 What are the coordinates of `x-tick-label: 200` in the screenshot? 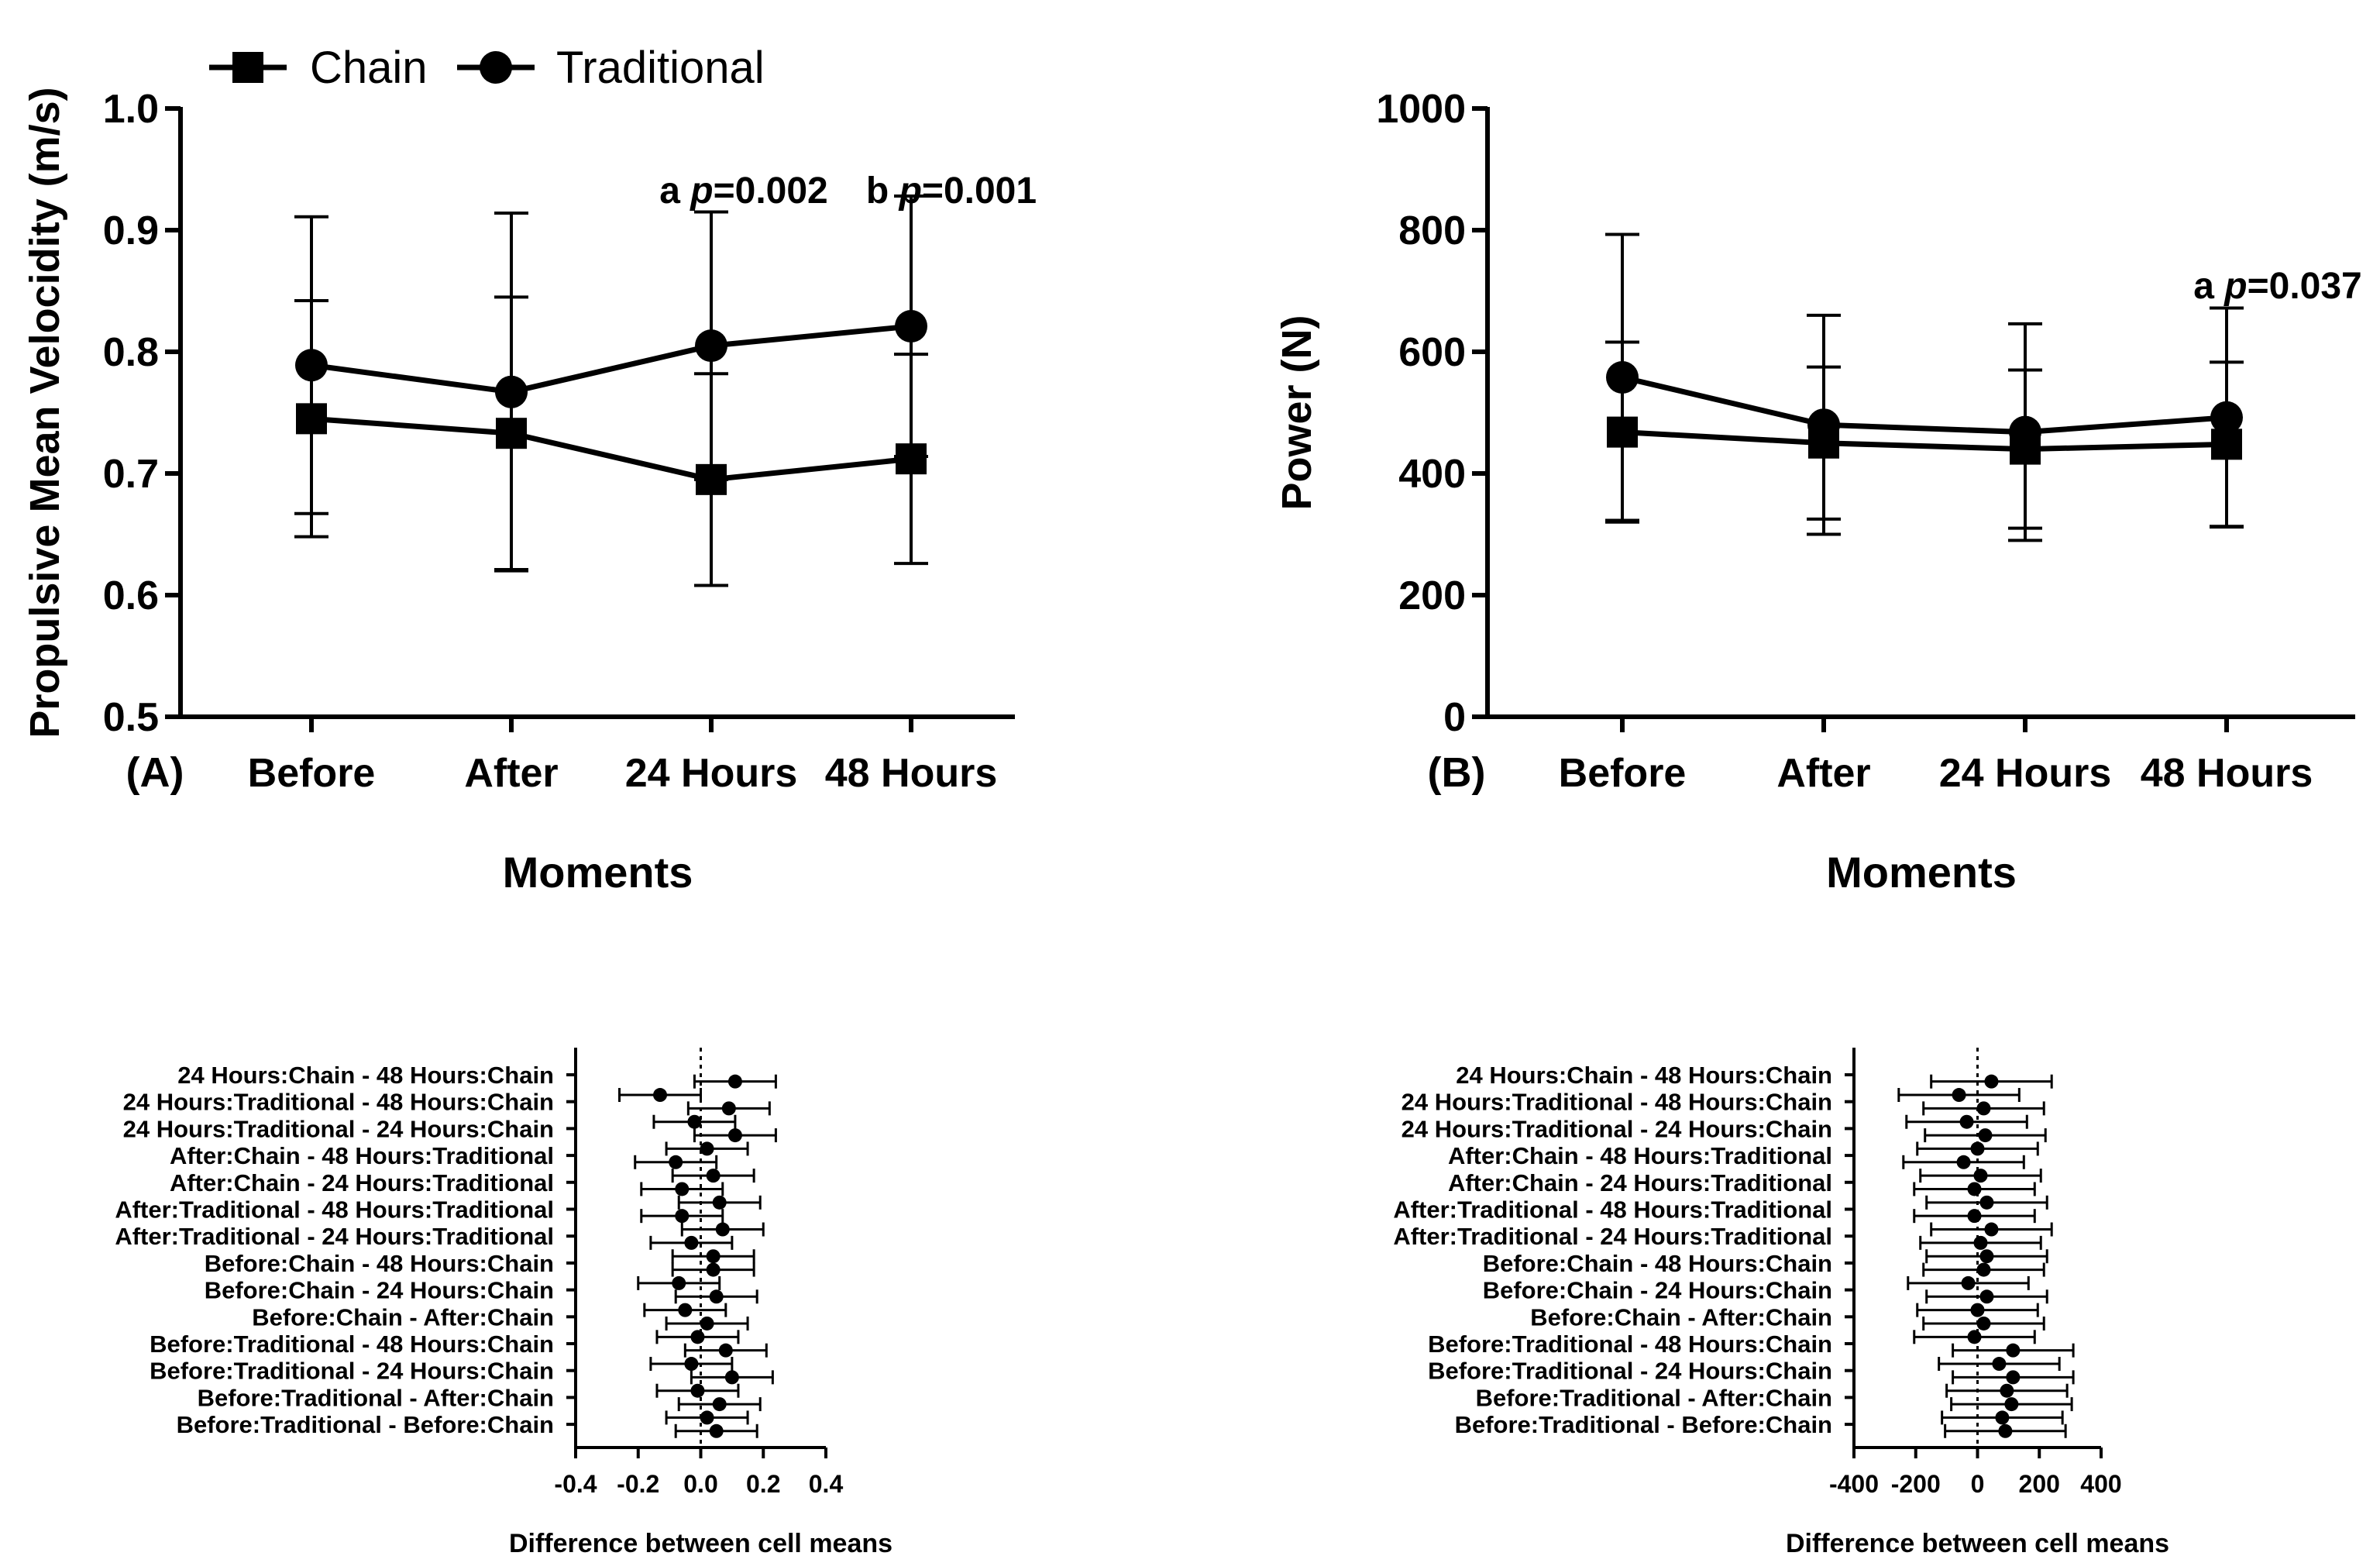 It's located at (2040, 1484).